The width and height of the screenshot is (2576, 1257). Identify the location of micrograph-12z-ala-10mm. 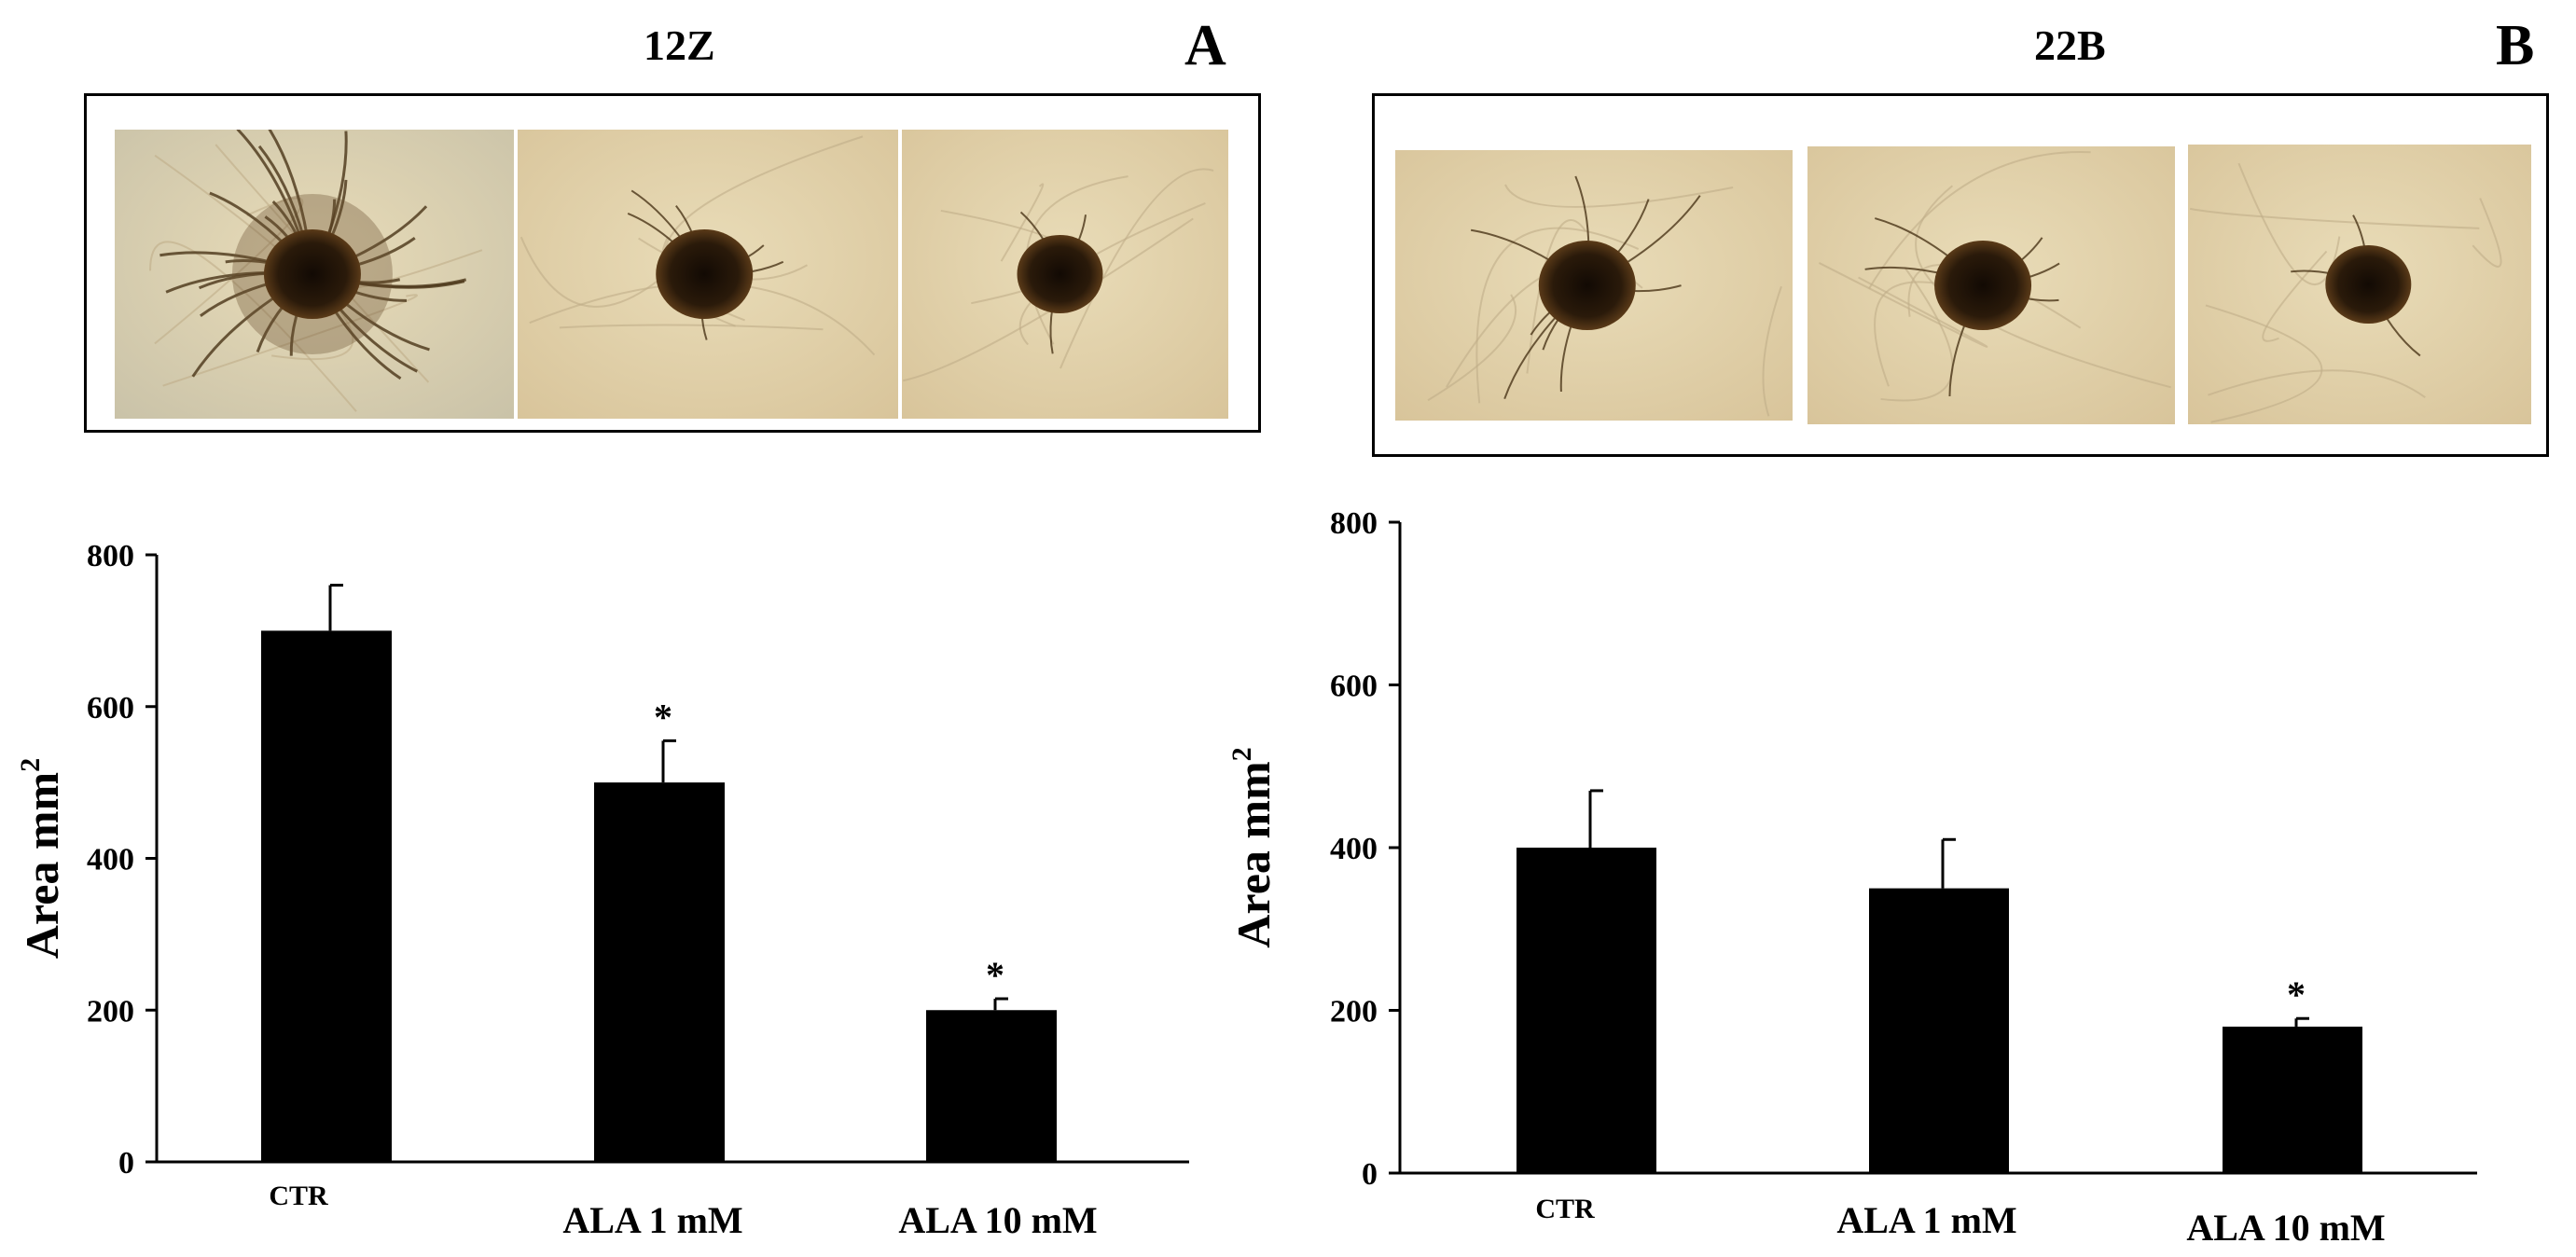
(1065, 275).